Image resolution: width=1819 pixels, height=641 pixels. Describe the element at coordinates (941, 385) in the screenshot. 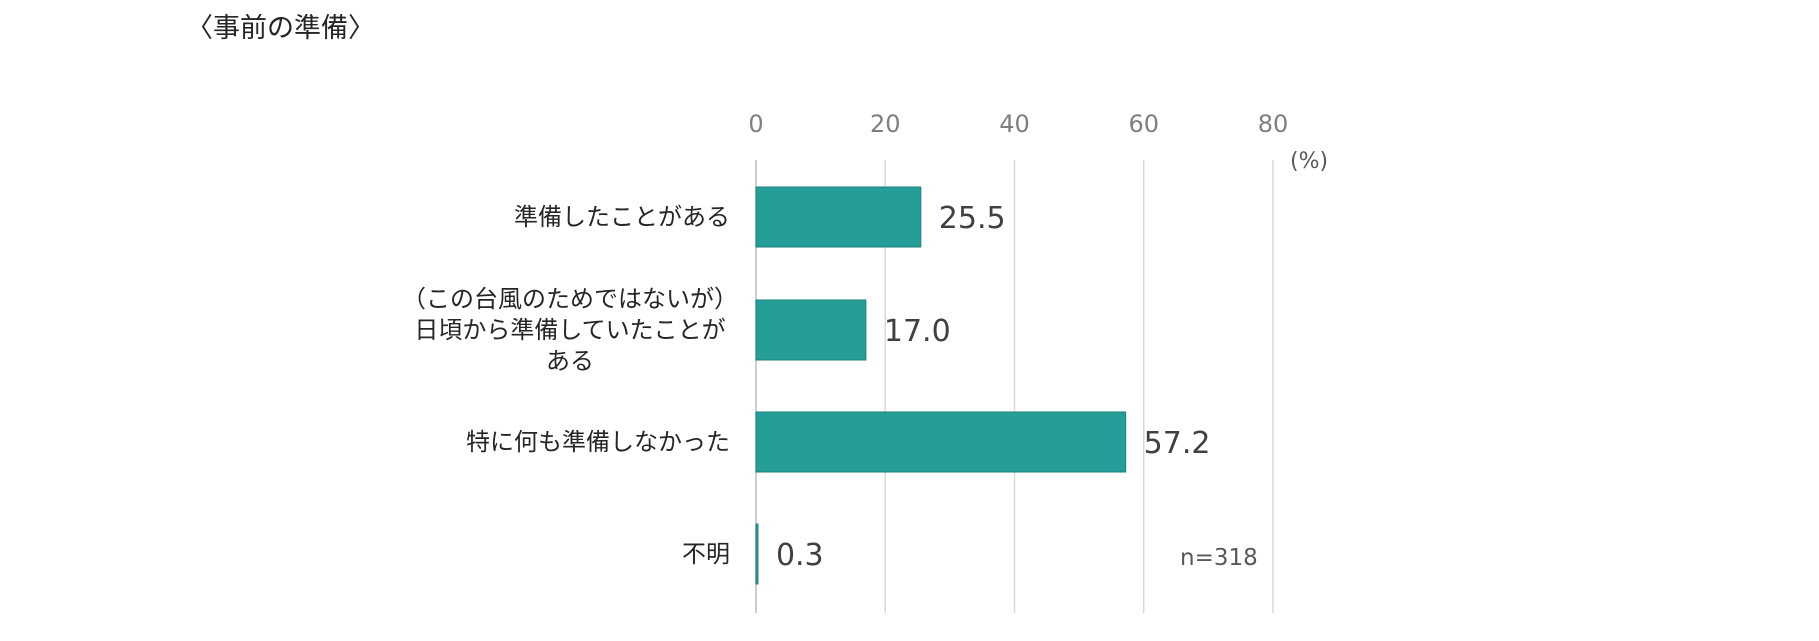

I see `bars` at that location.